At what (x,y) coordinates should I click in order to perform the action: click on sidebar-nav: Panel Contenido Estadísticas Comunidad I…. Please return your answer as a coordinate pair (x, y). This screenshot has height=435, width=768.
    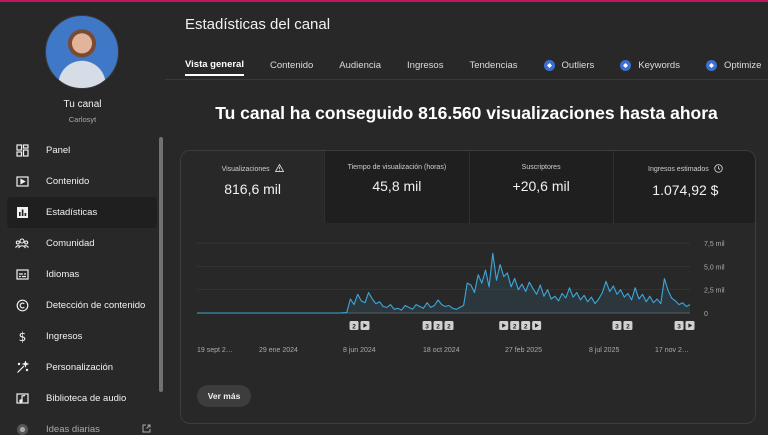
    Looking at the image, I should click on (82, 285).